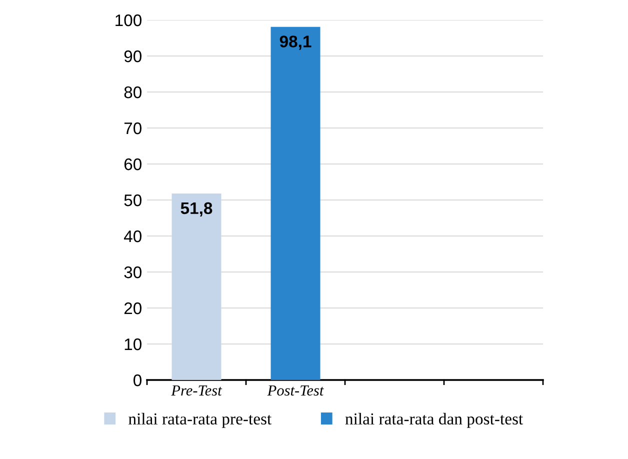 The height and width of the screenshot is (459, 628). I want to click on legend-label: nilai rata-rata pre-test, so click(200, 420).